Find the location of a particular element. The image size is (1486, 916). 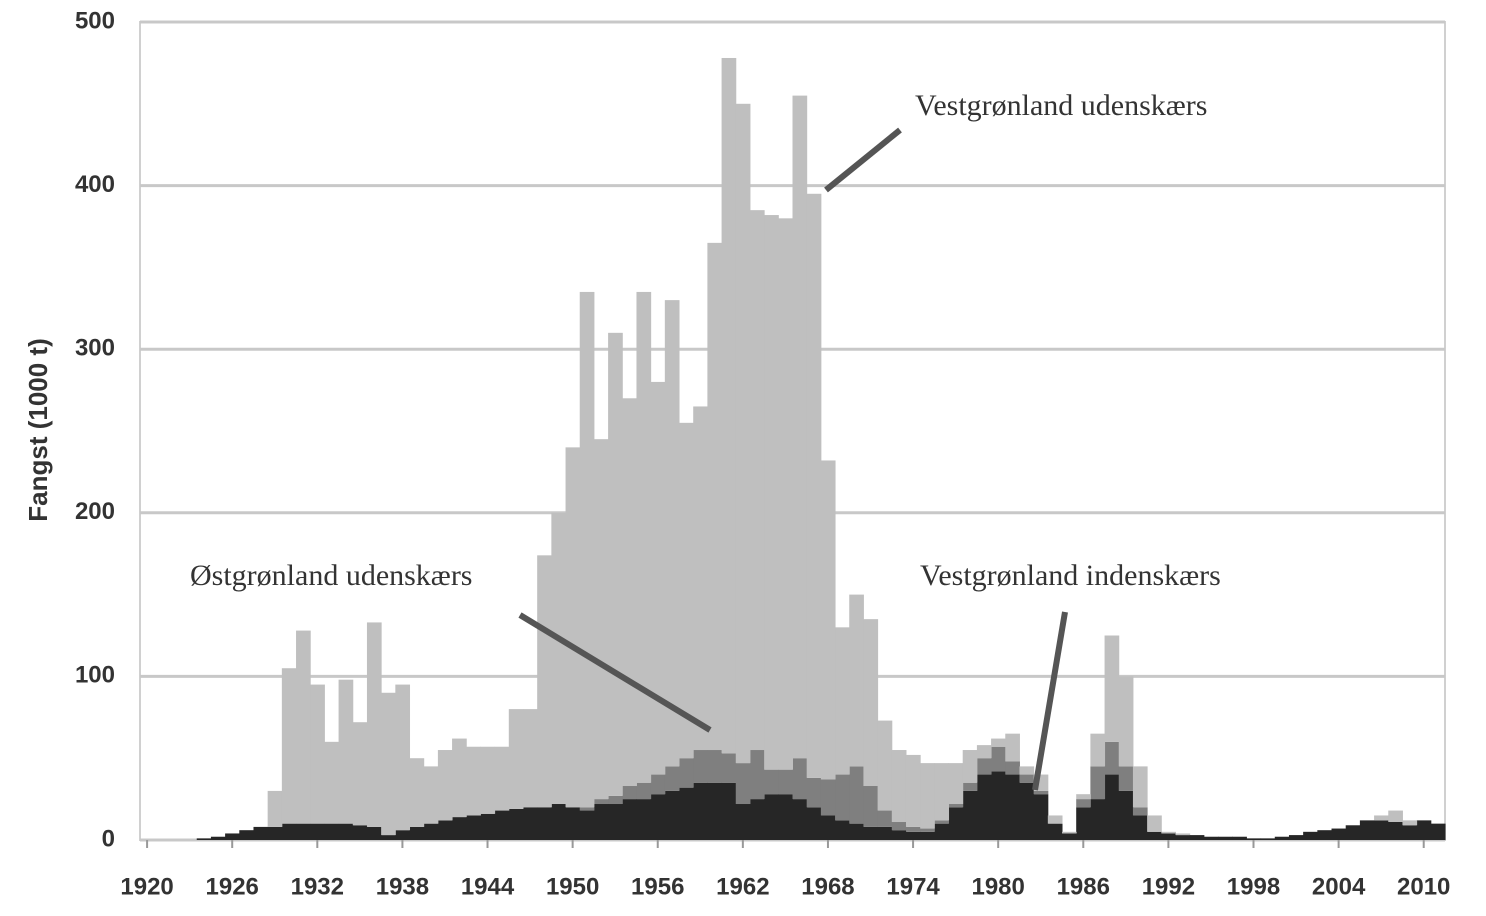

series-annotation: Vestgrønland udenskærs is located at coordinates (1061, 105).